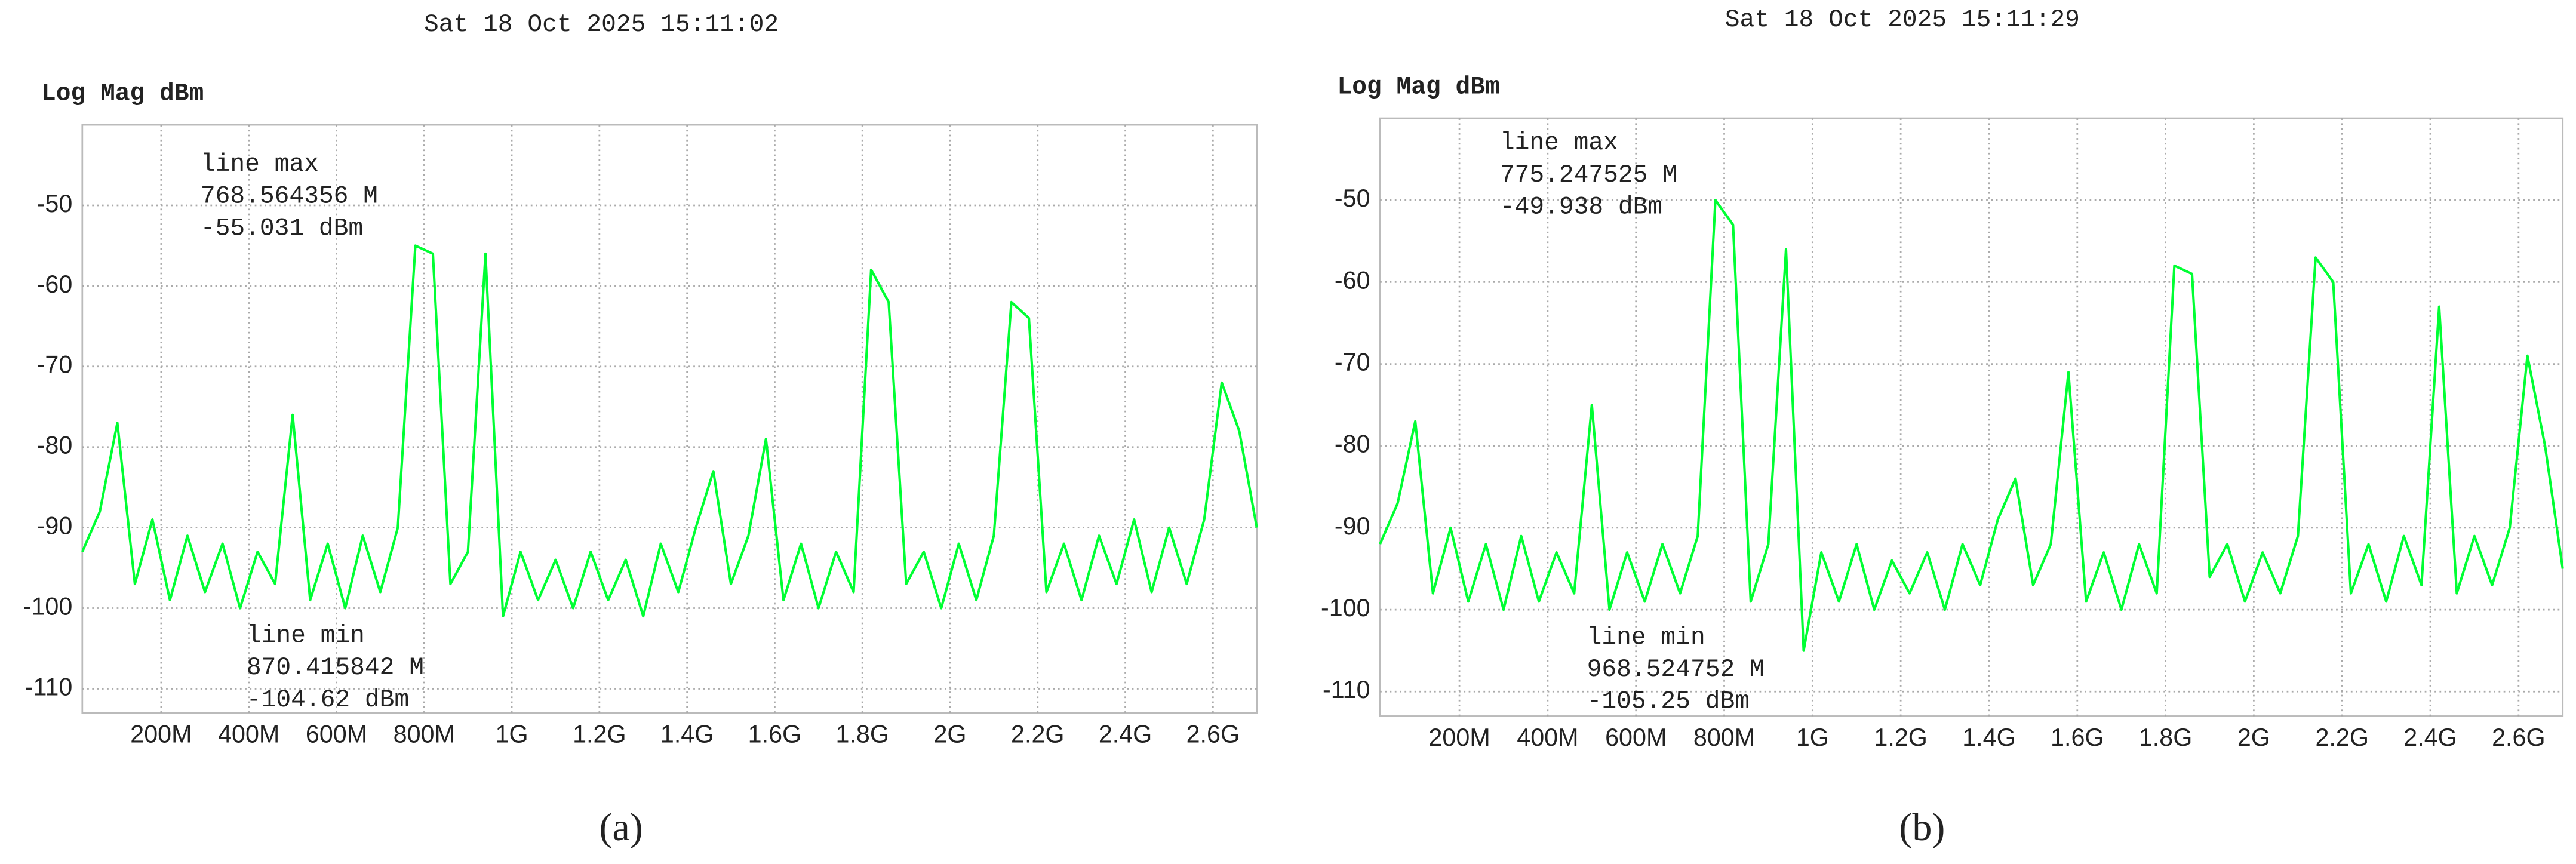  Describe the element at coordinates (328, 700) in the screenshot. I see `marker-annotation: -104.62 dBm` at that location.